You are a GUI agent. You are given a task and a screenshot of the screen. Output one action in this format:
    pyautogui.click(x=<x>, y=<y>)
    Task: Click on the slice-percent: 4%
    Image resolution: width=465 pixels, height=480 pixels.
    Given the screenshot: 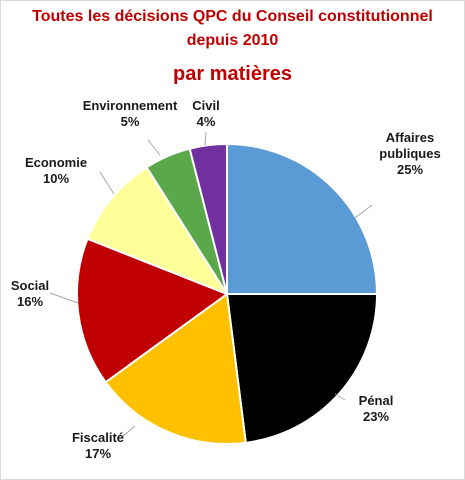 What is the action you would take?
    pyautogui.click(x=206, y=121)
    